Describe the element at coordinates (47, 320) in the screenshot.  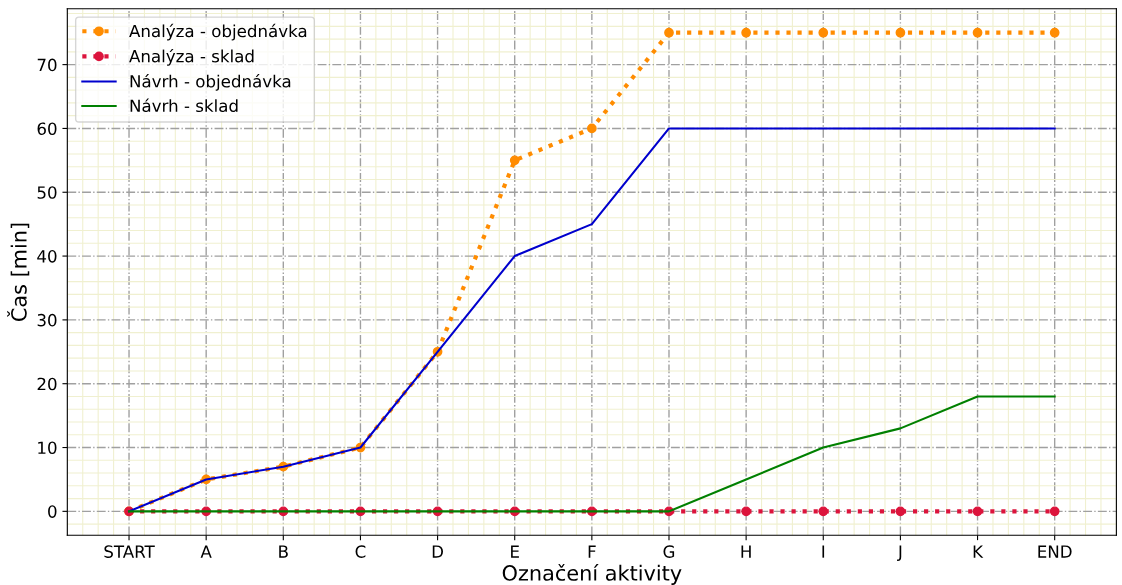
I see `y-tick-label: 30` at that location.